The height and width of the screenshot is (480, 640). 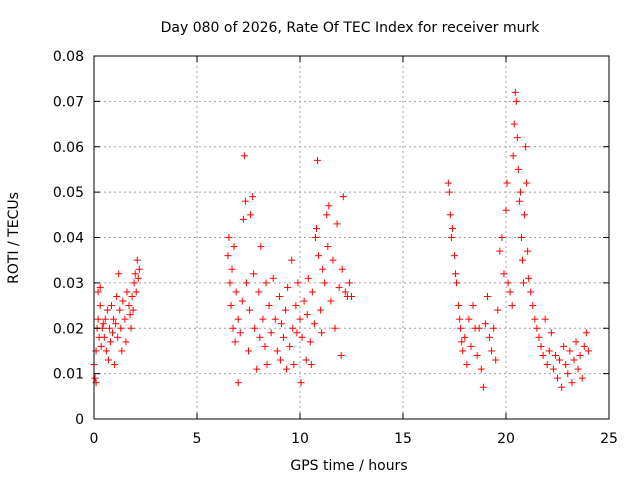 I want to click on y-tick-label: 0.06, so click(x=68, y=148).